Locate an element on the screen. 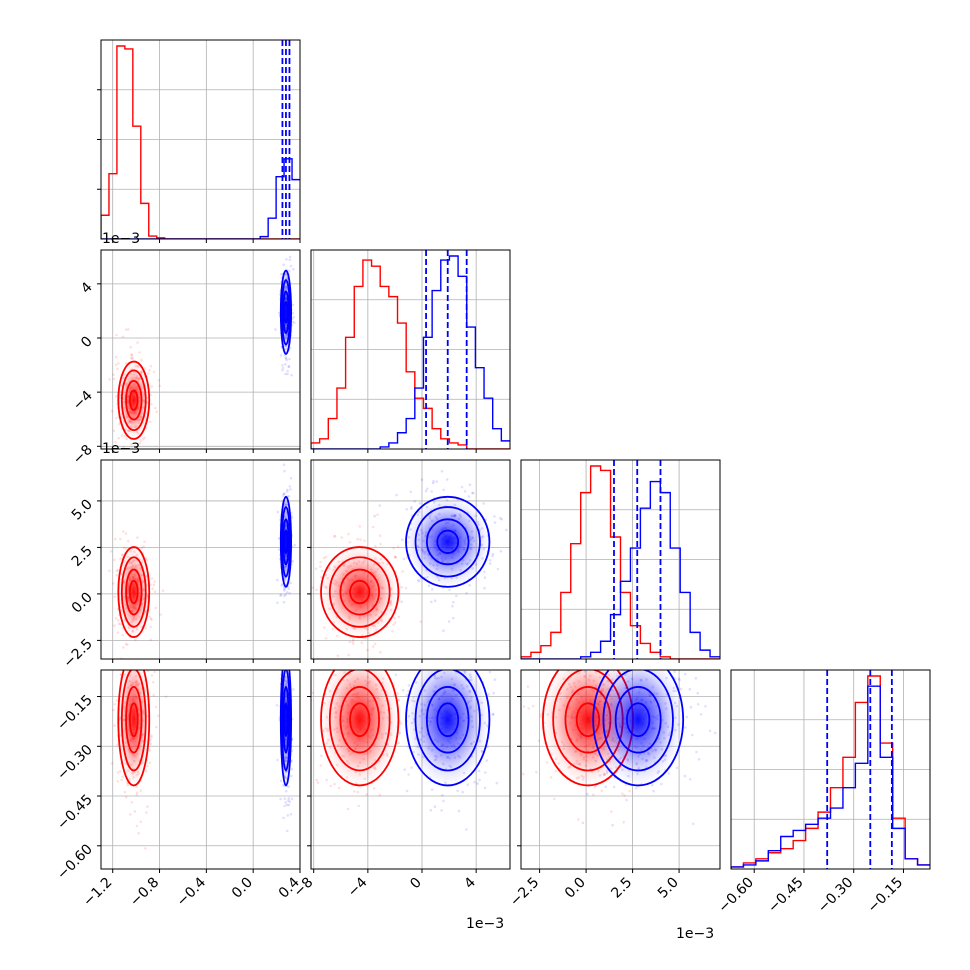  y-tick-label: 0 is located at coordinates (87, 343).